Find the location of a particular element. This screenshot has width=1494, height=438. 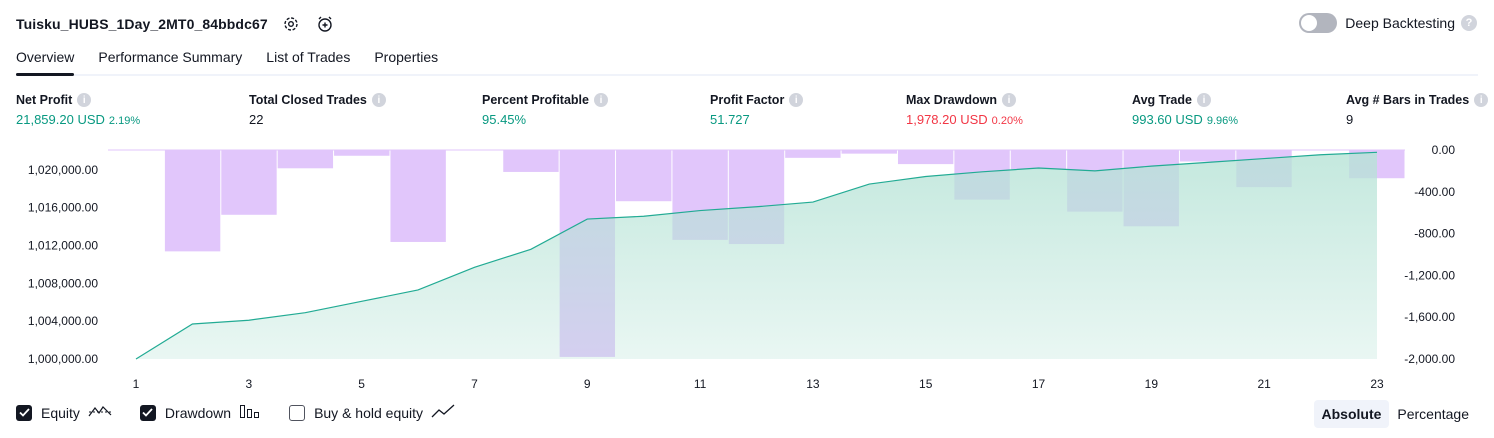

stat-percent: 2.19% is located at coordinates (124, 121).